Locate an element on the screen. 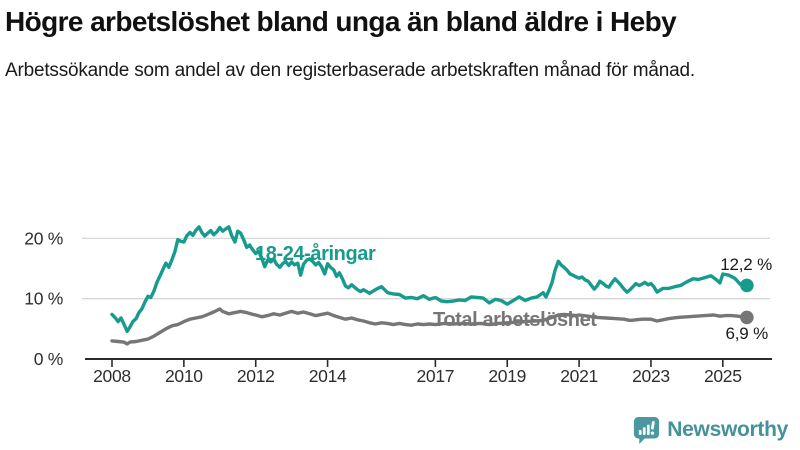 The height and width of the screenshot is (450, 800). series-label-18-24: 18-24-åringar is located at coordinates (315, 254).